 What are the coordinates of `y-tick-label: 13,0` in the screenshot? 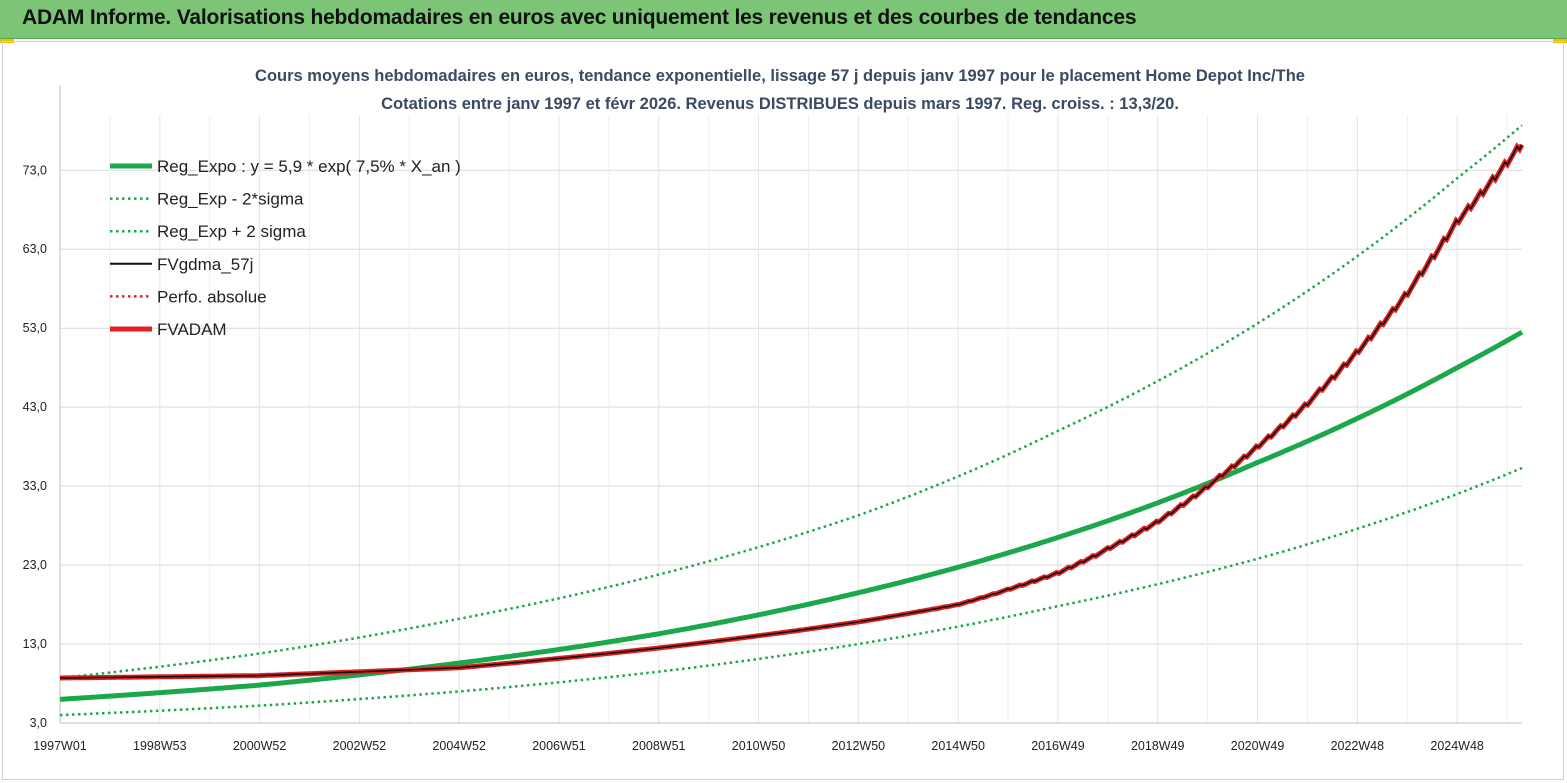 It's located at (35, 644).